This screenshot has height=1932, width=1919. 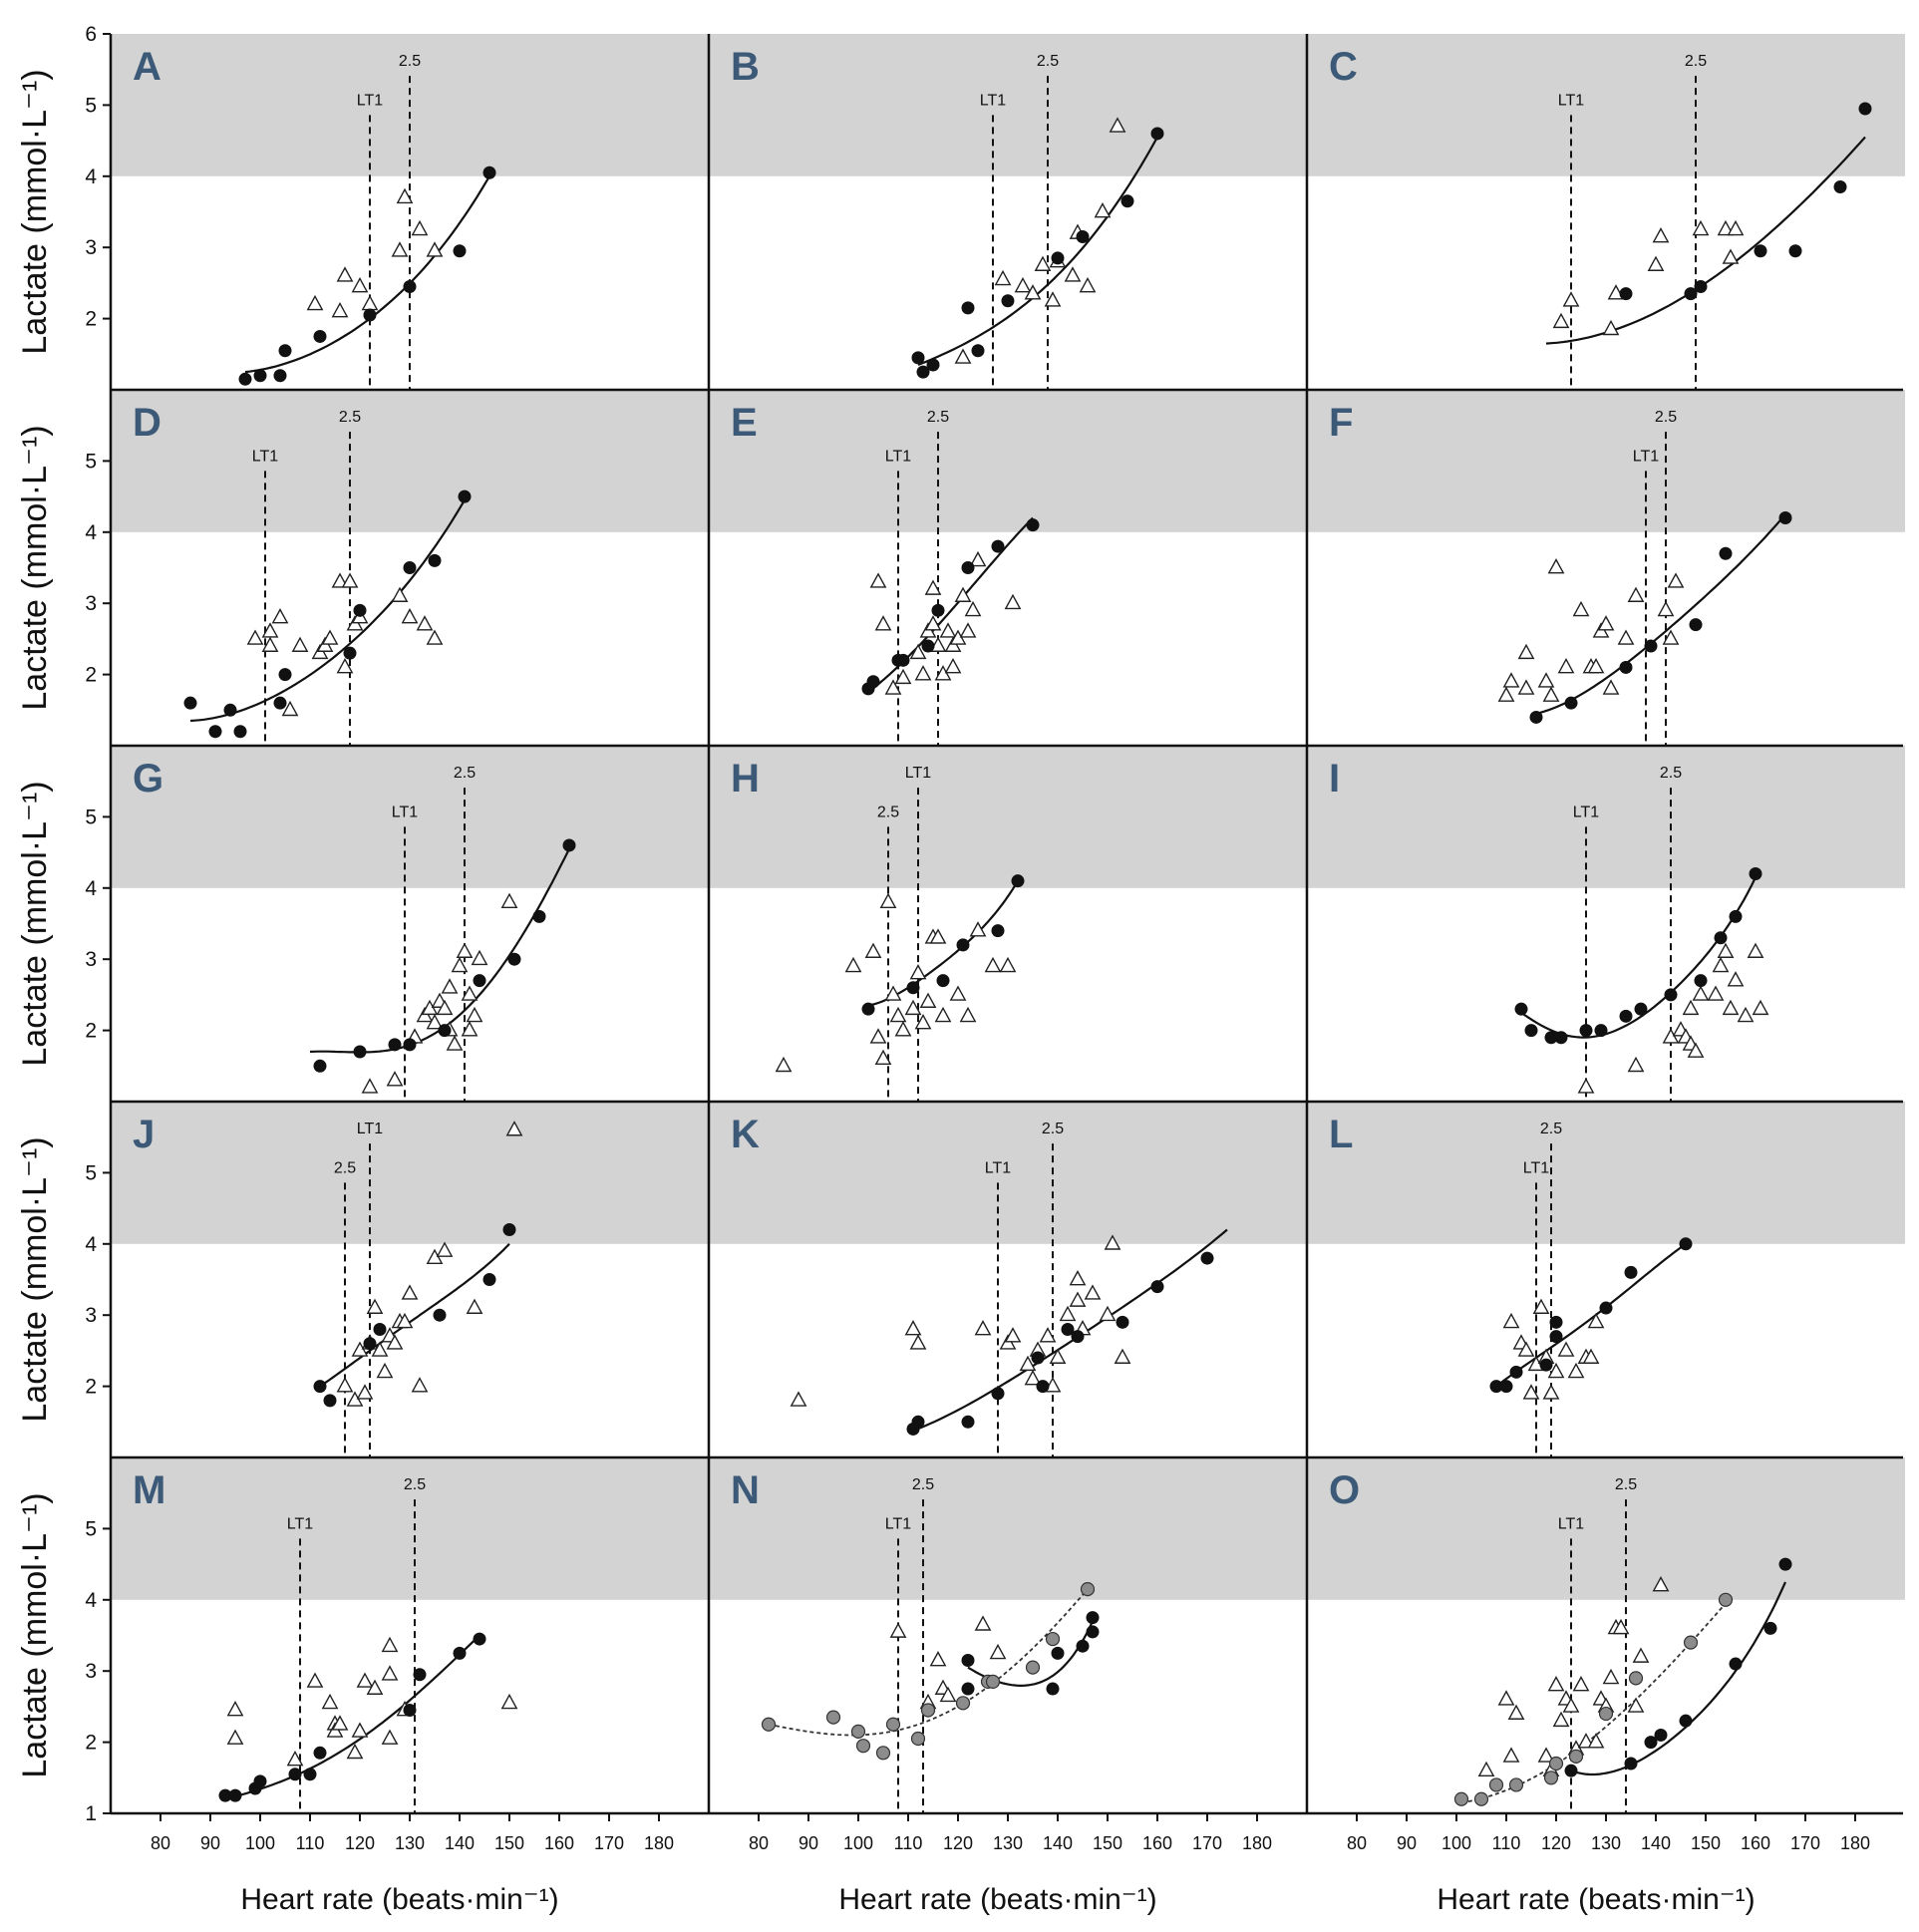 I want to click on y-tick-label: 5, so click(x=91, y=105).